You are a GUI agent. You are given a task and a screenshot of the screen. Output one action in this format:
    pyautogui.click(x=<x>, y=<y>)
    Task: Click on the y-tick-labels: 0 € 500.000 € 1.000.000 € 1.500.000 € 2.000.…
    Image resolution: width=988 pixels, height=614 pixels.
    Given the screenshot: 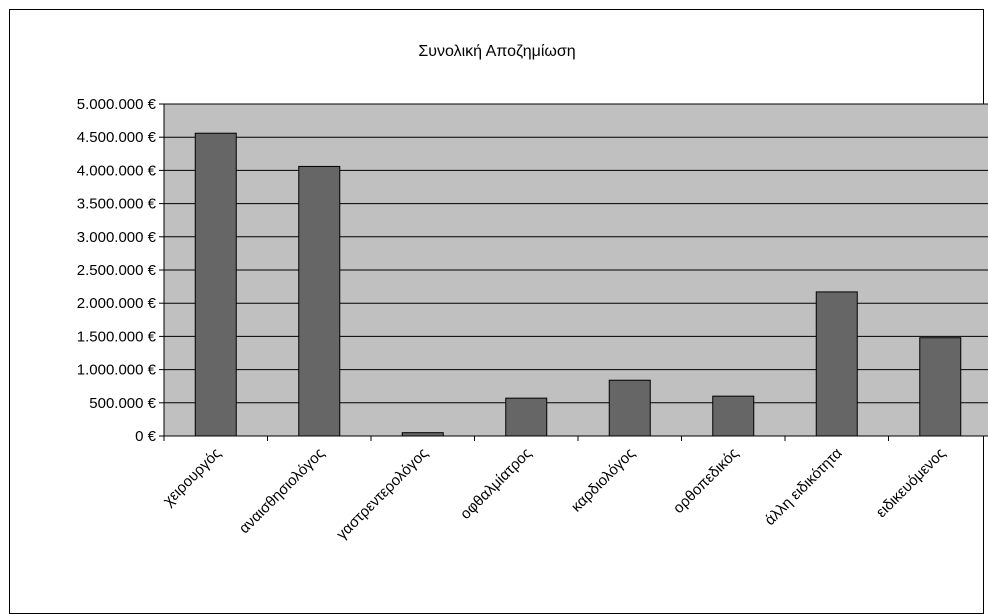 What is the action you would take?
    pyautogui.click(x=117, y=270)
    